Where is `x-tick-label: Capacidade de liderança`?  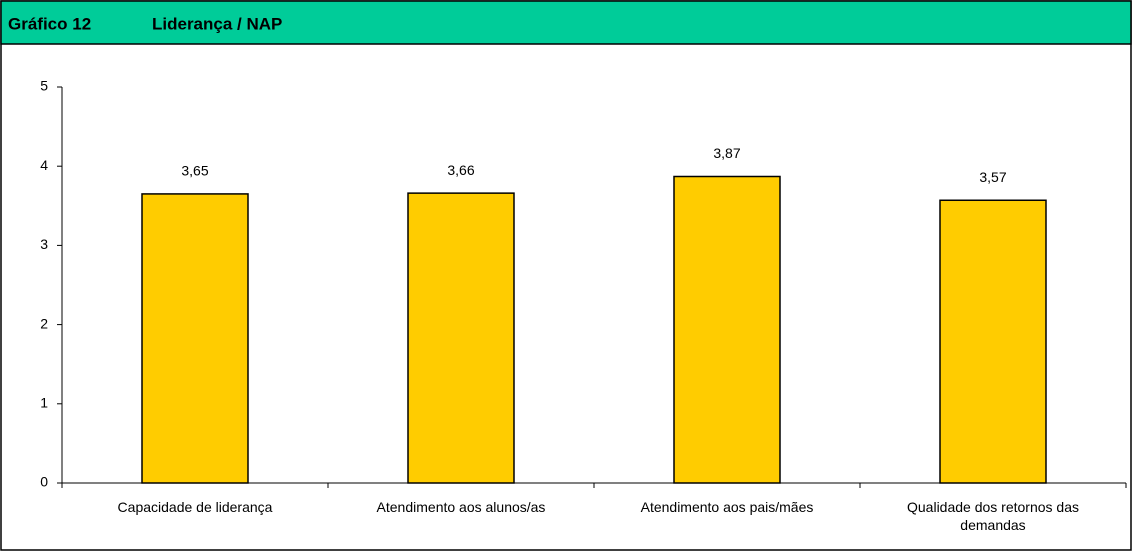
x-tick-label: Capacidade de liderança is located at coordinates (195, 507).